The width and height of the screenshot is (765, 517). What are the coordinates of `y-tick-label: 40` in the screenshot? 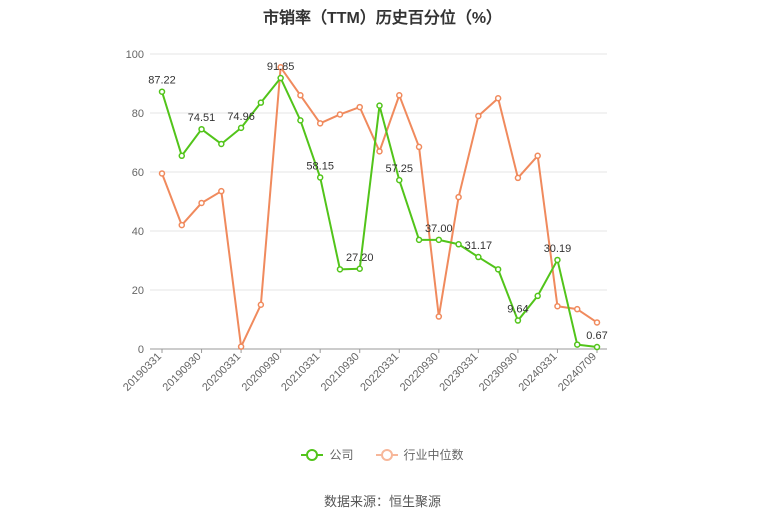 It's located at (138, 232).